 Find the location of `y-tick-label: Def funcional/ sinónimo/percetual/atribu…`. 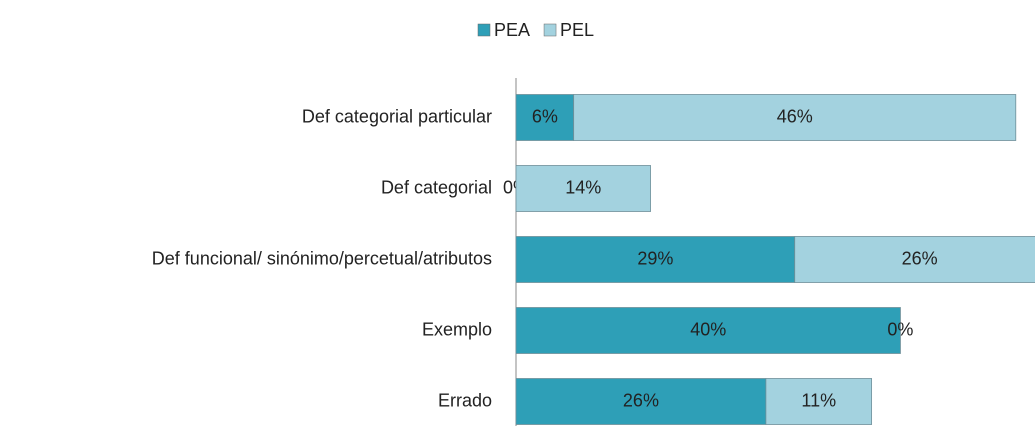

y-tick-label: Def funcional/ sinónimo/percetual/atribu… is located at coordinates (322, 258).